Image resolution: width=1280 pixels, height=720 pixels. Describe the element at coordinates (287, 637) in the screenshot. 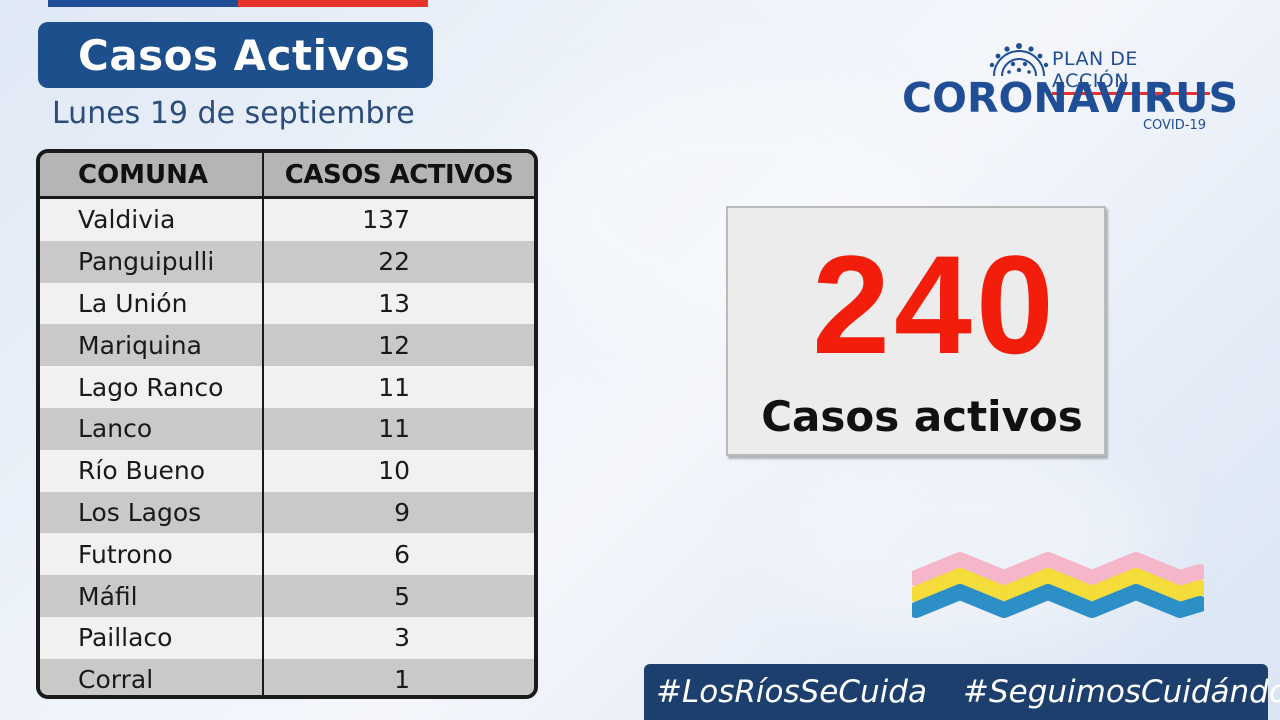

I see `table-row: Paillaco 3` at that location.